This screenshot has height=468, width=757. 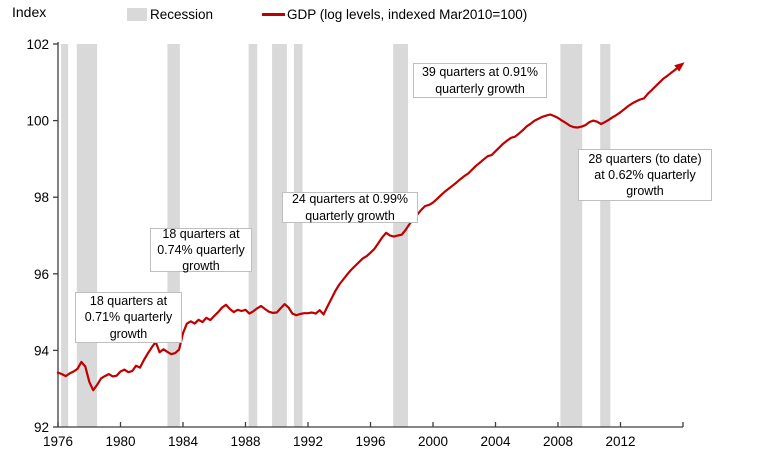 I want to click on x-tick-label: 1988, so click(x=245, y=441).